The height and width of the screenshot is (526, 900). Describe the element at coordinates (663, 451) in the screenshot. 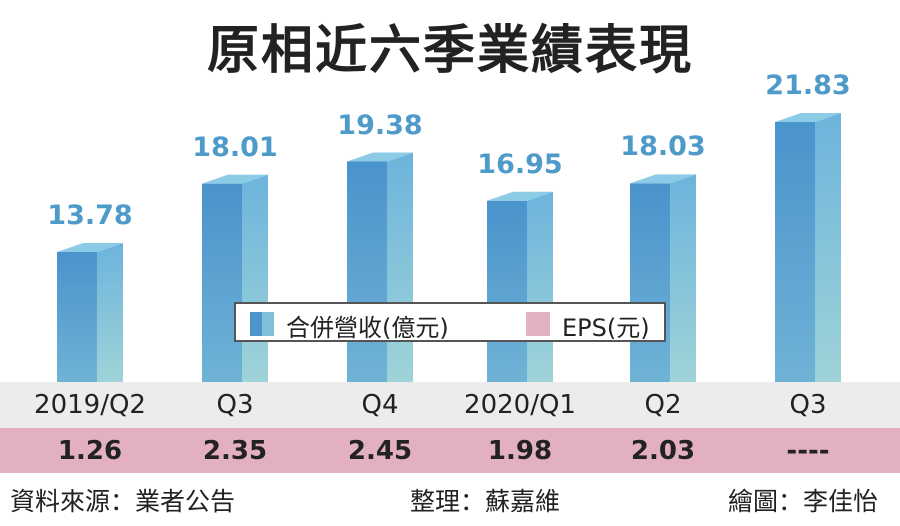

I see `eps-value: 2.03` at that location.